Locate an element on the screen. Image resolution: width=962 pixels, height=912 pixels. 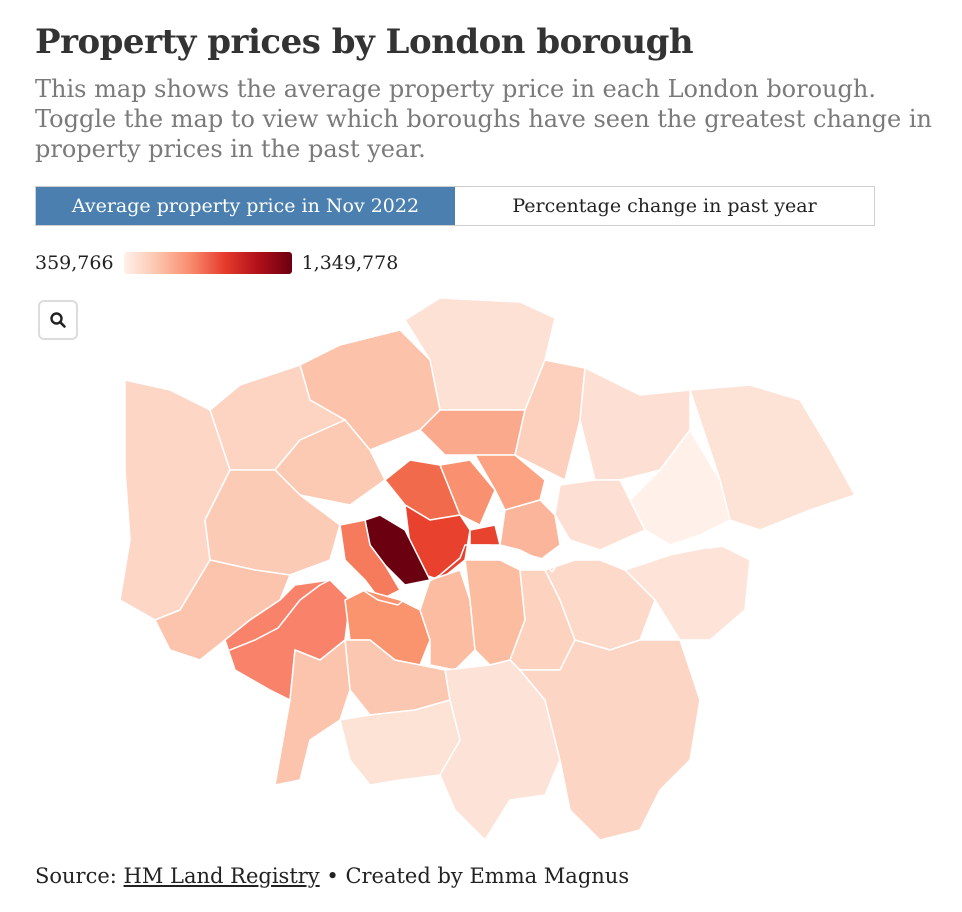
borough-greenwich is located at coordinates (600, 605).